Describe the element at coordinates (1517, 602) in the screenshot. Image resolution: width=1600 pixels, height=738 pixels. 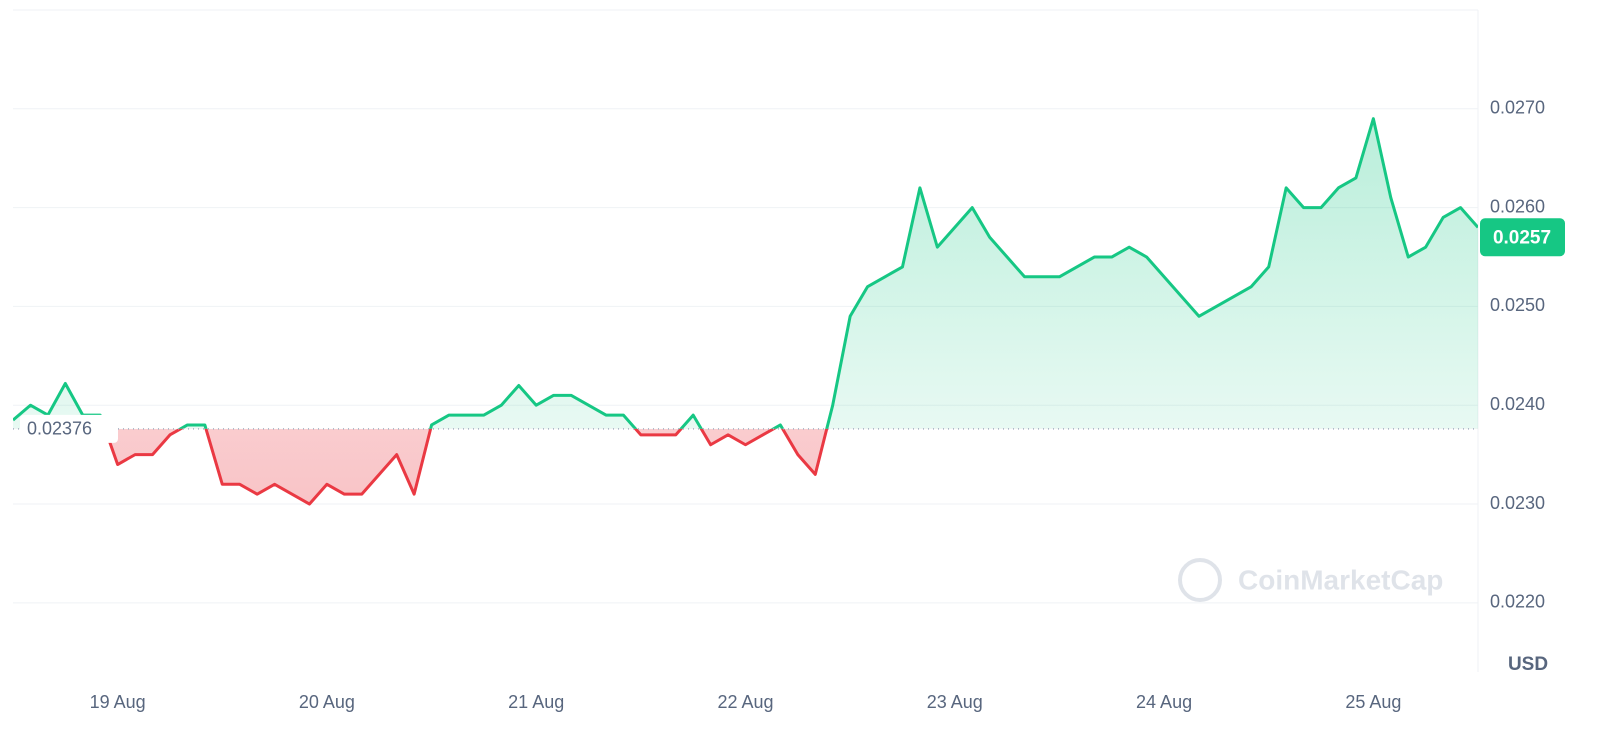
I see `y-tick-label: 0.0220` at that location.